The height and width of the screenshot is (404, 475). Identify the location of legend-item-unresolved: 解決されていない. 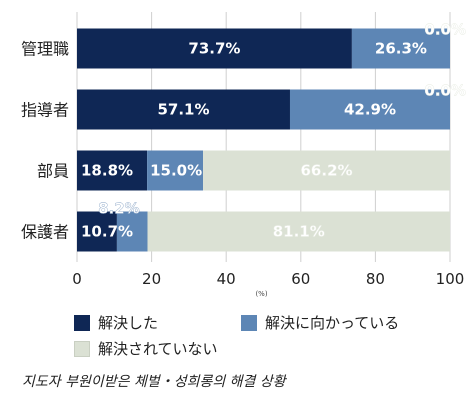
(146, 348).